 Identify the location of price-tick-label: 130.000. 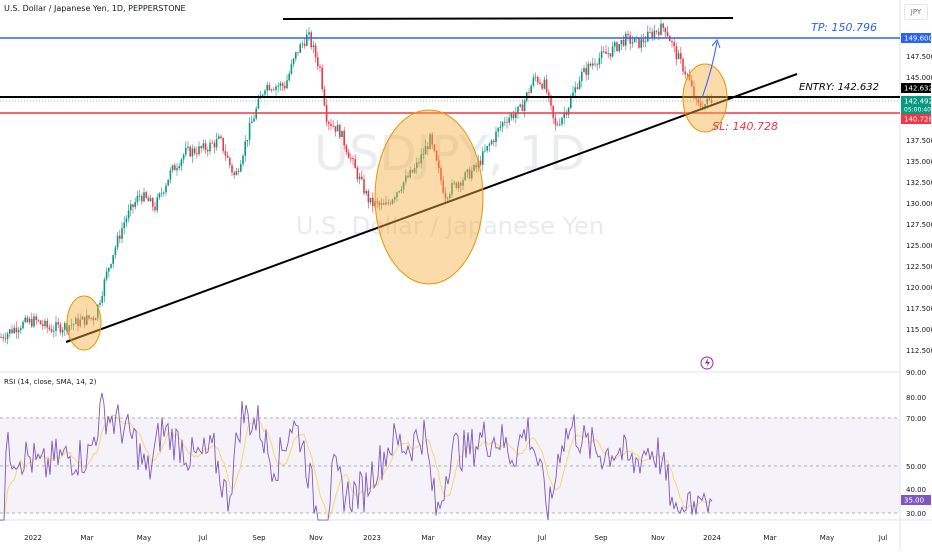
(919, 204).